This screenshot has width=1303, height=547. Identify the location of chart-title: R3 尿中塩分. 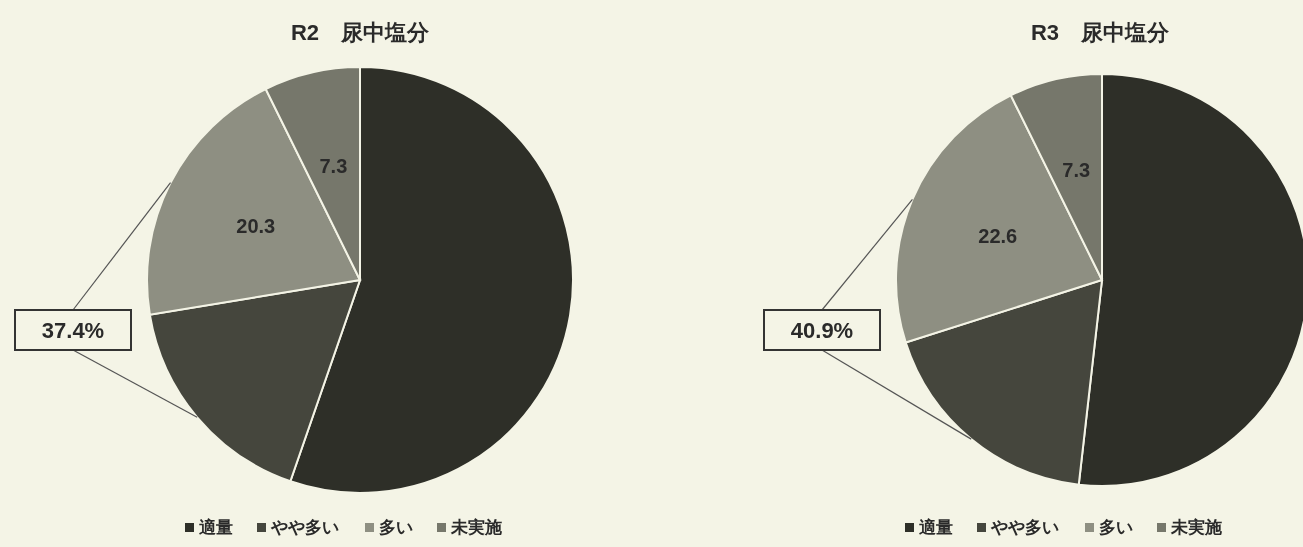
(1100, 32).